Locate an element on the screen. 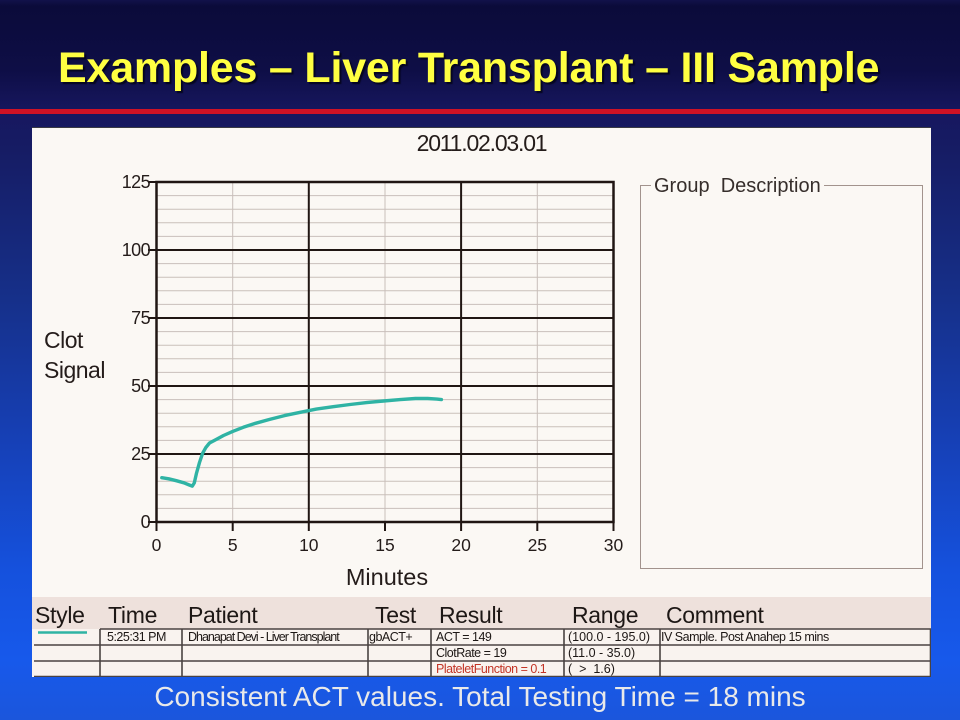 The image size is (960, 720). svg-text: 100 is located at coordinates (136, 250).